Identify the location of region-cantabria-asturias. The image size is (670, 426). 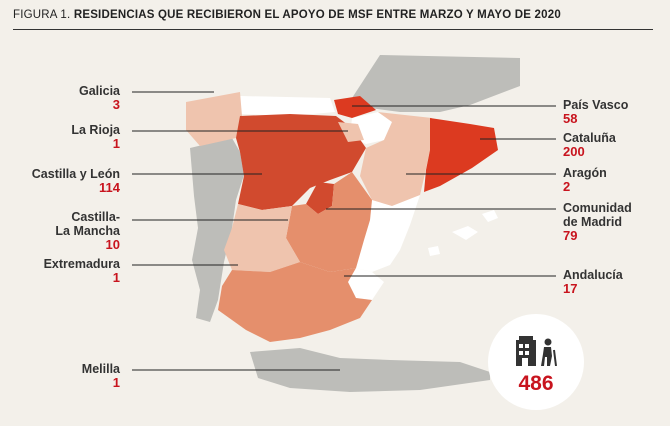
(287, 106).